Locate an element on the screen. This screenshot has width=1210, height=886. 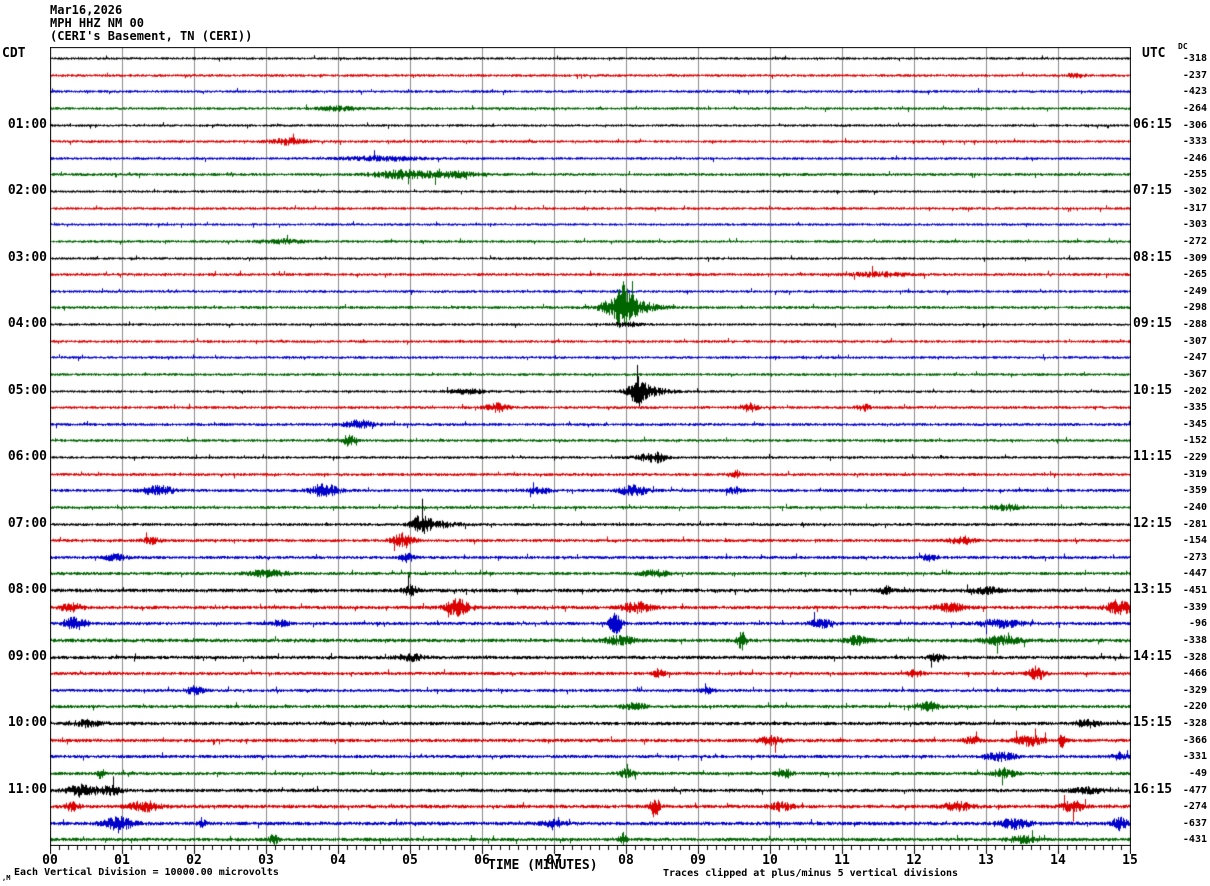
dc-value: -359 is located at coordinates (1194, 490).